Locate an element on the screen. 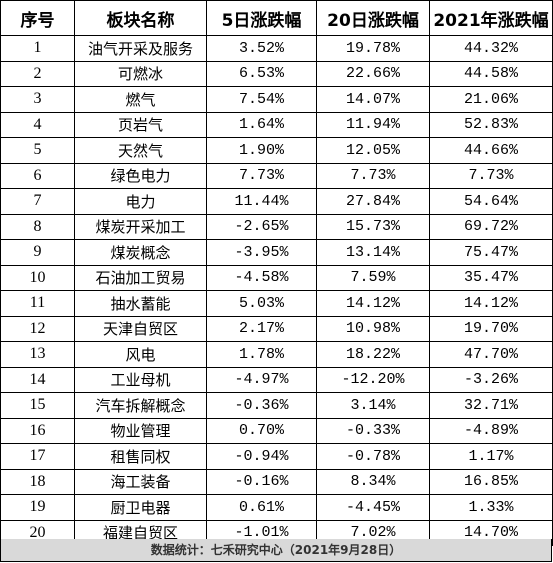  change-20day: 22.66% is located at coordinates (373, 73).